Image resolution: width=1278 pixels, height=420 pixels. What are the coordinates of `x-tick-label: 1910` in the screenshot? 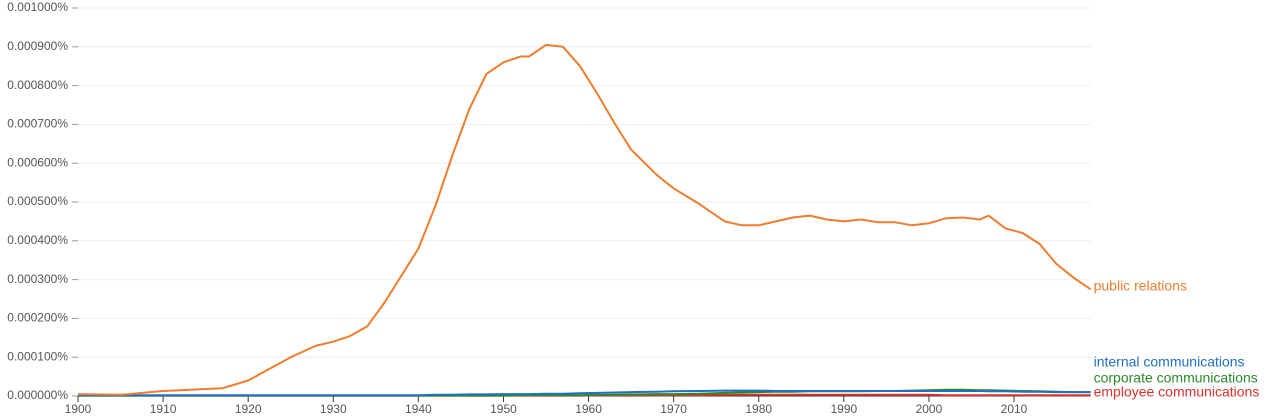 It's located at (163, 409).